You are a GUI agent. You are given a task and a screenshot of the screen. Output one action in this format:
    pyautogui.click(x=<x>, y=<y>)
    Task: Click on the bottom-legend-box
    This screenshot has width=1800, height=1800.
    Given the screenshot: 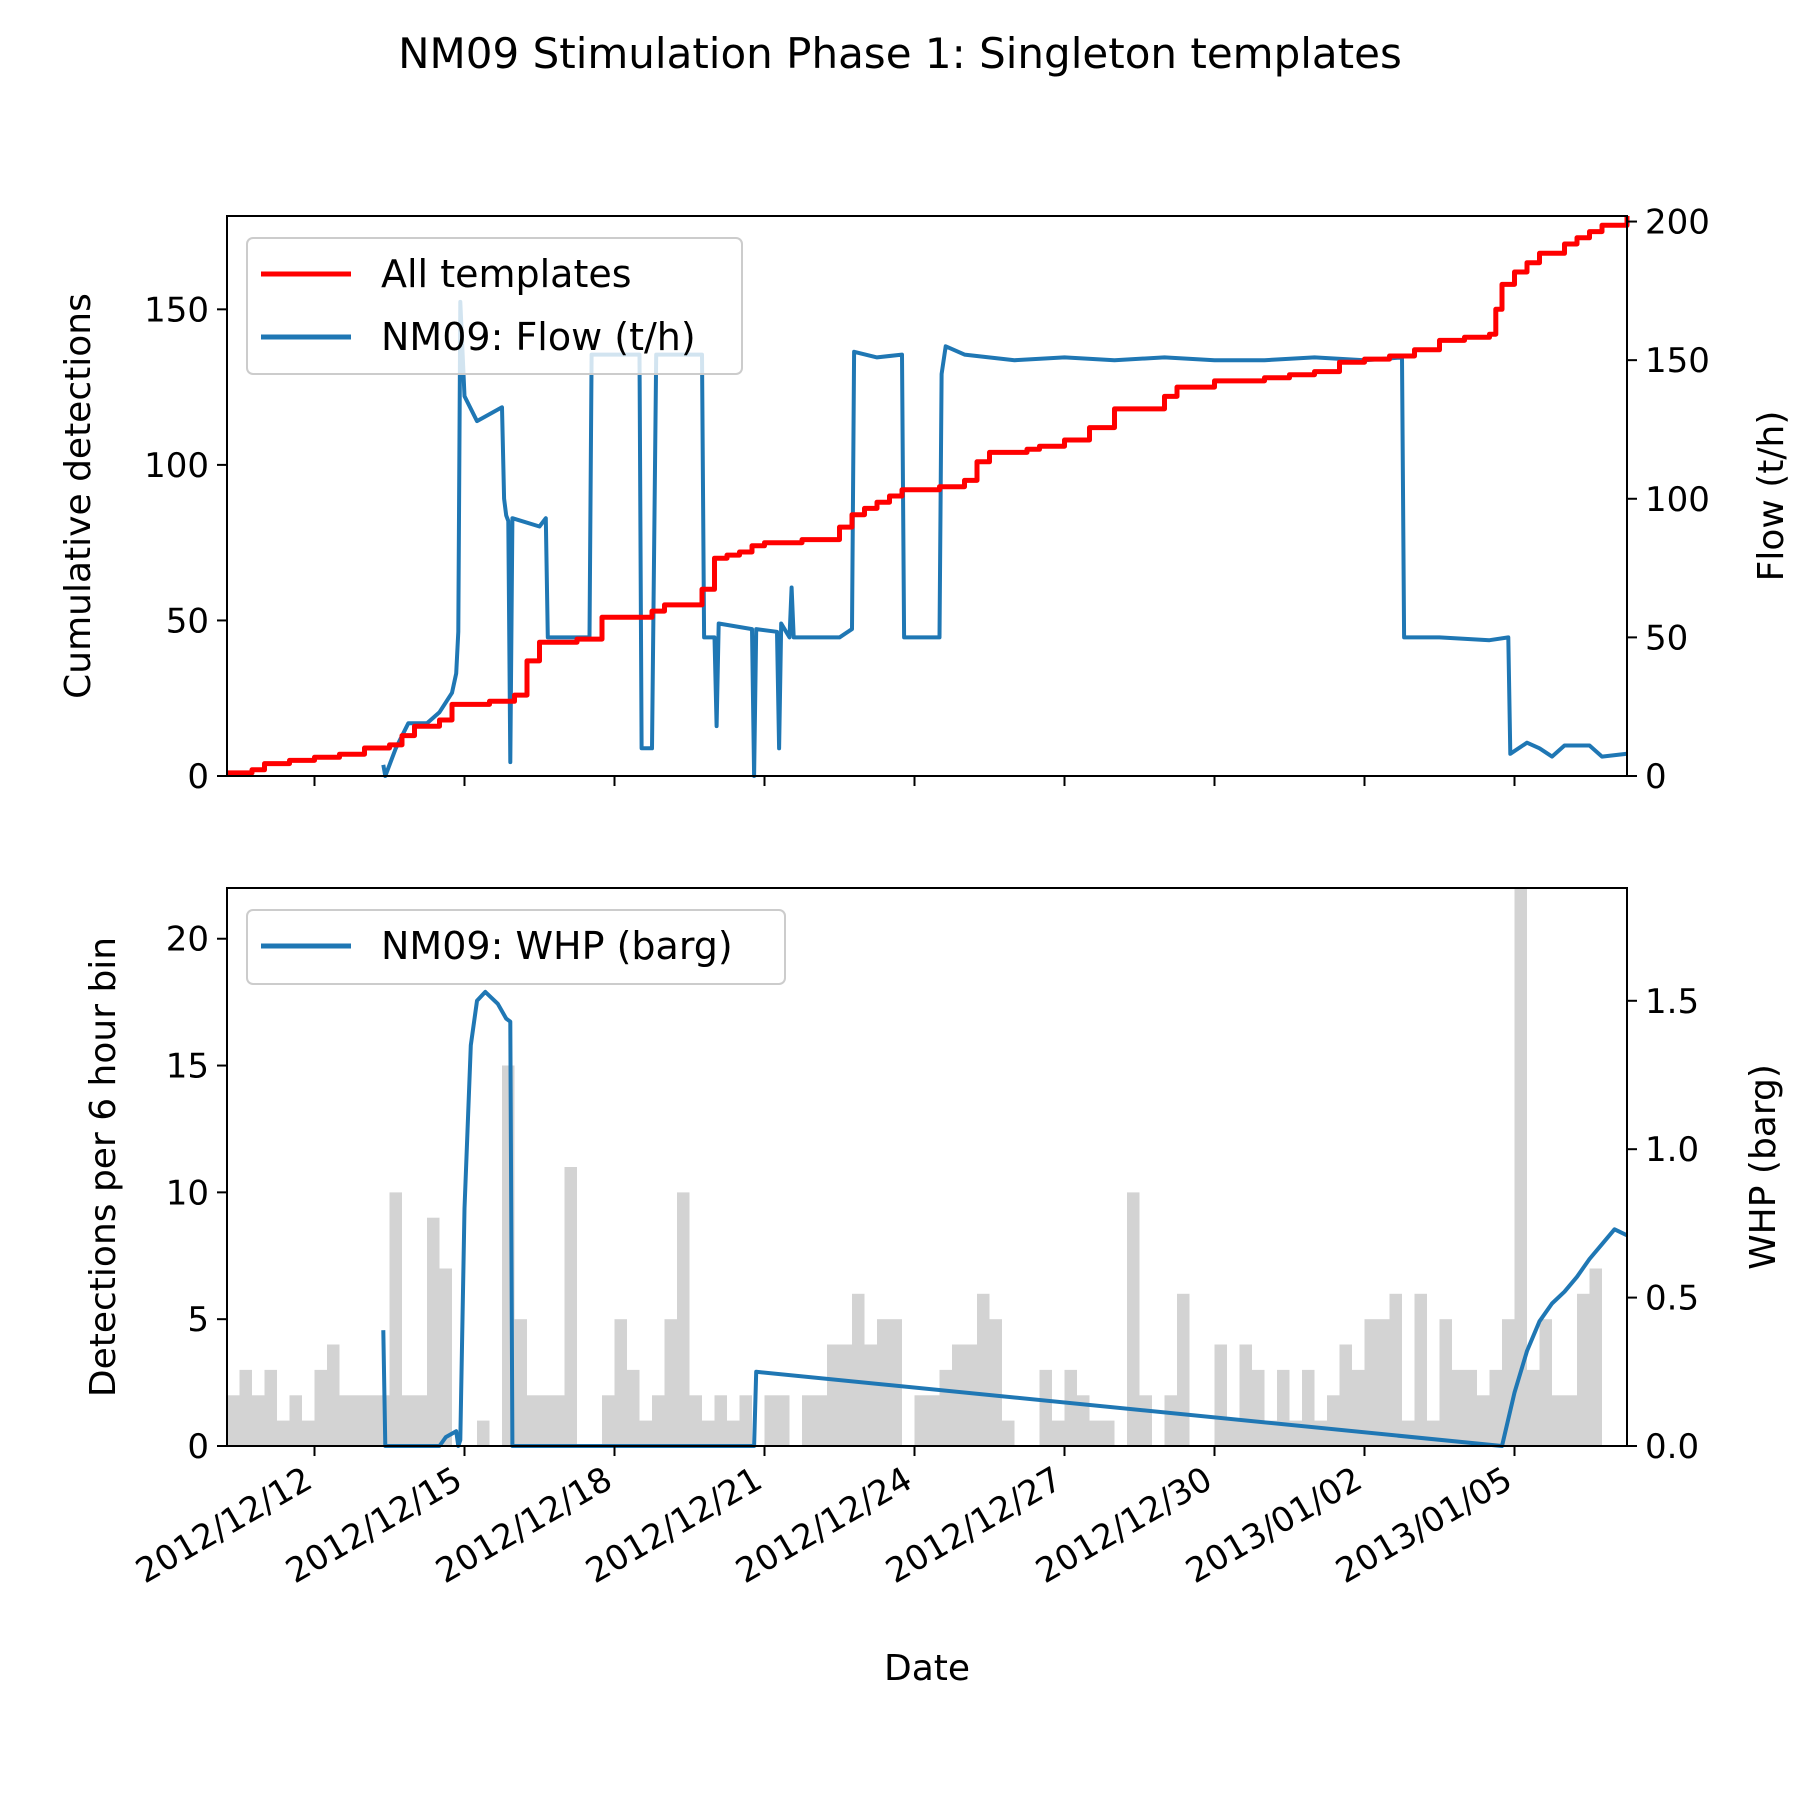 What is the action you would take?
    pyautogui.click(x=516, y=947)
    